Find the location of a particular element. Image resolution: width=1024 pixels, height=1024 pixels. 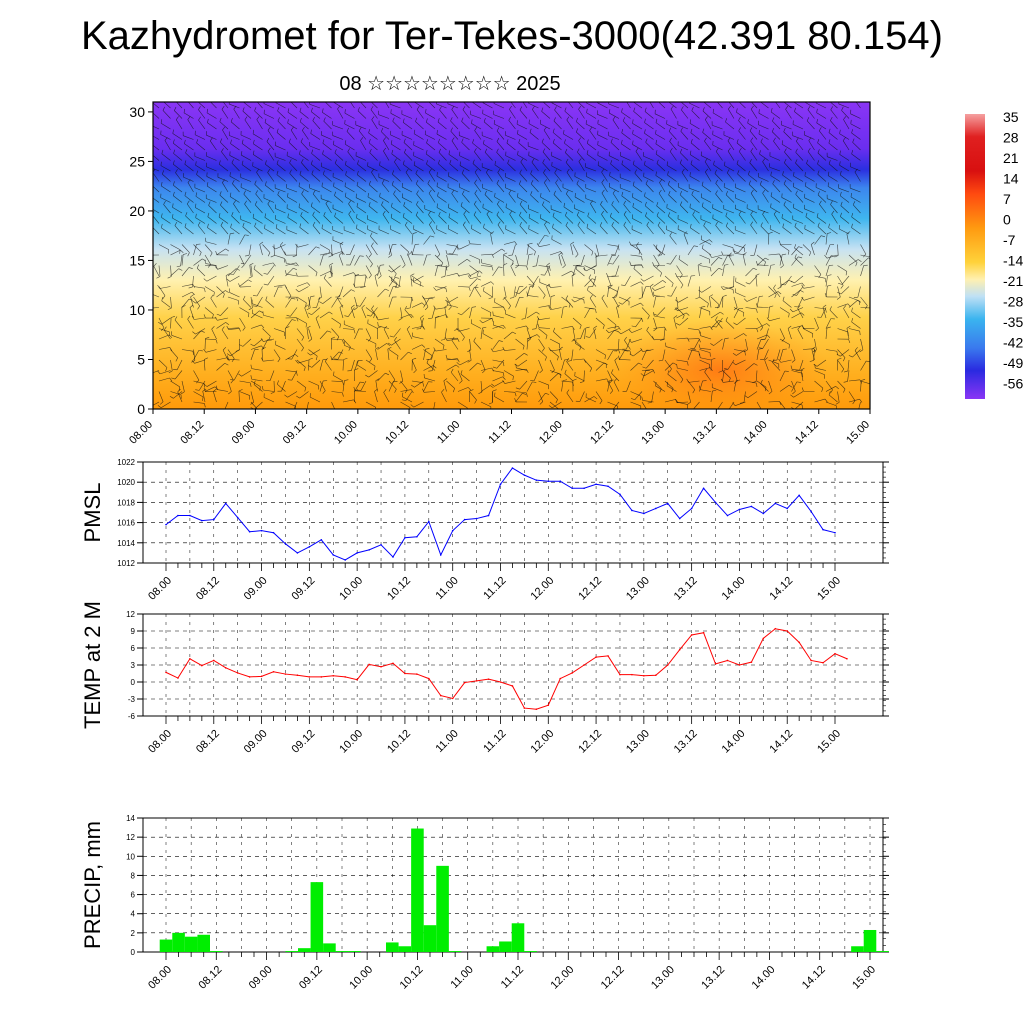

y-tick-label: 0 is located at coordinates (141, 409).